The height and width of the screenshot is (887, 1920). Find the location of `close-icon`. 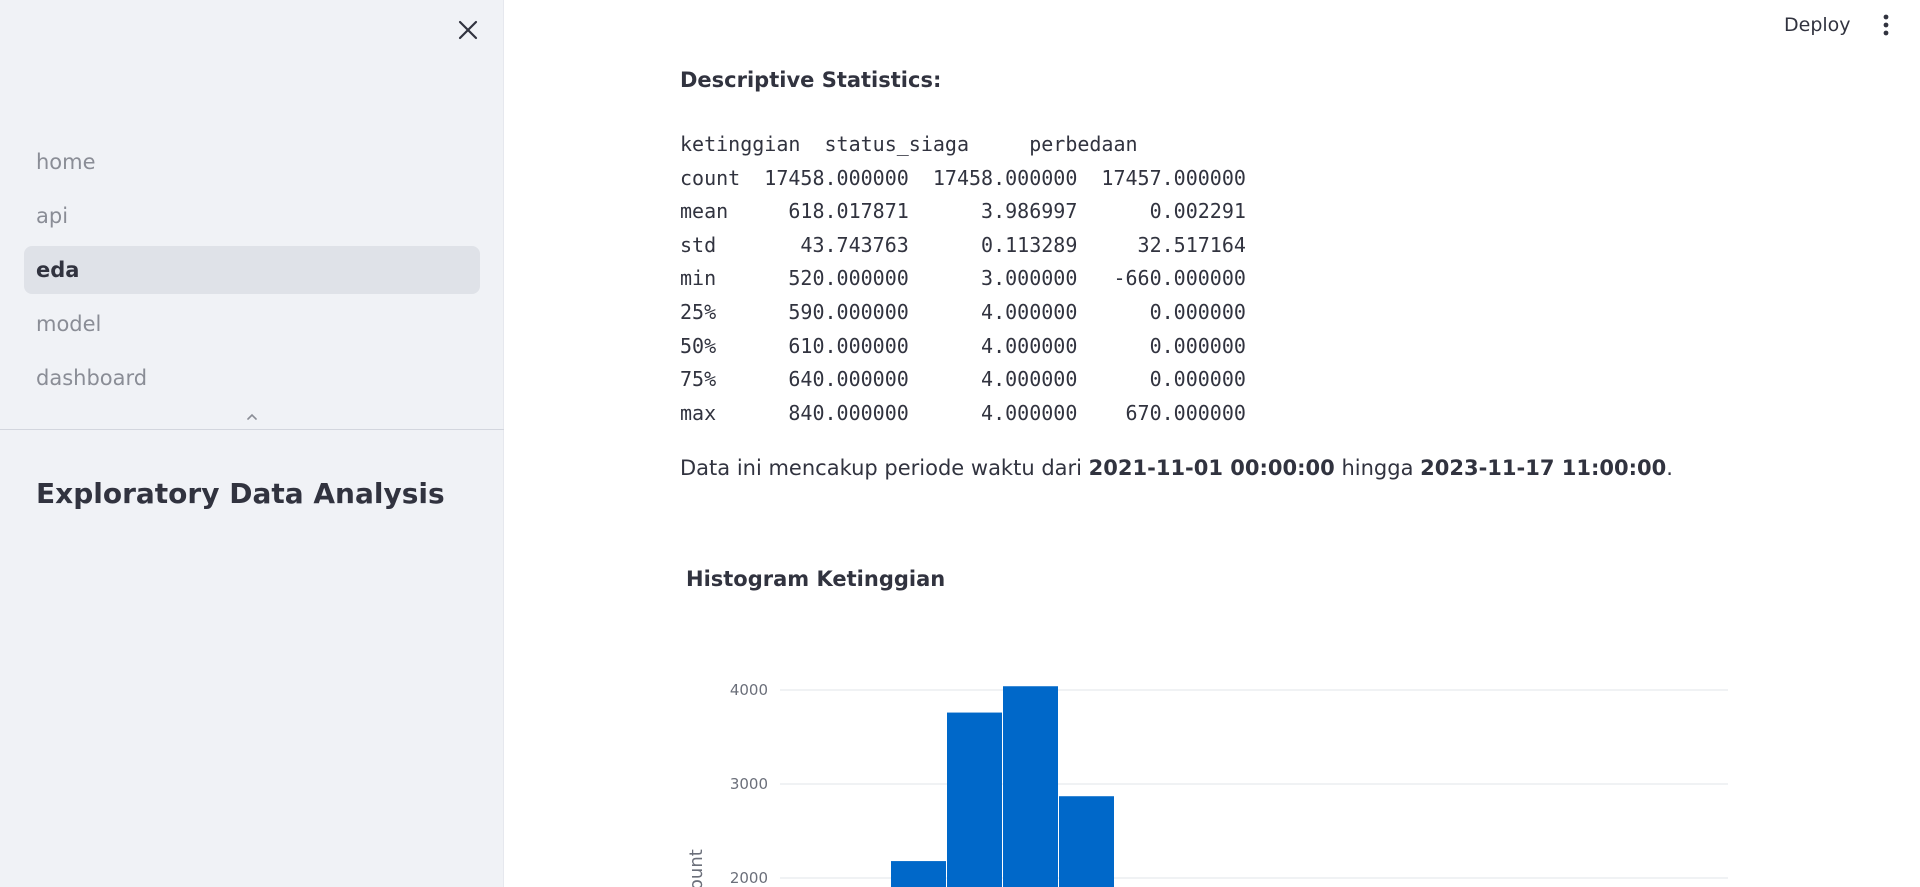

close-icon is located at coordinates (468, 30).